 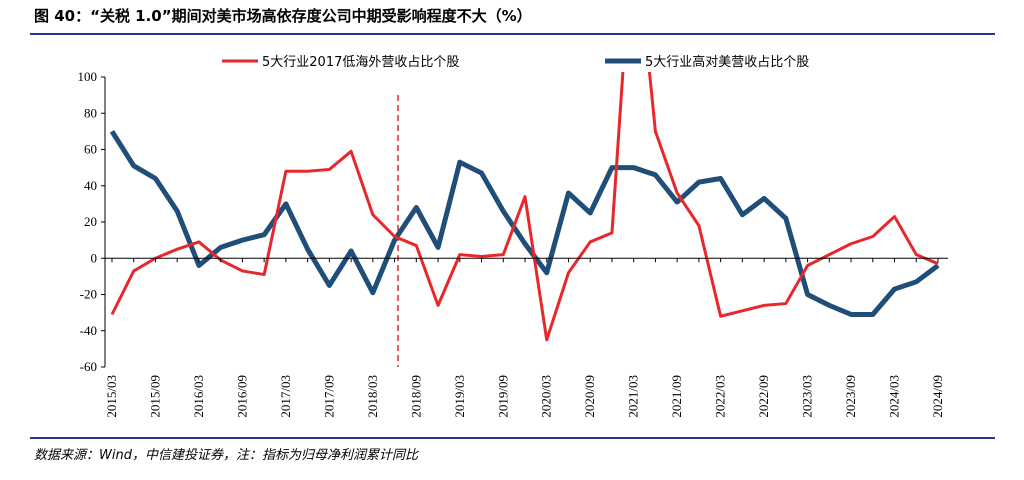 I want to click on x-tick-label: 2015/09, so click(x=154, y=396).